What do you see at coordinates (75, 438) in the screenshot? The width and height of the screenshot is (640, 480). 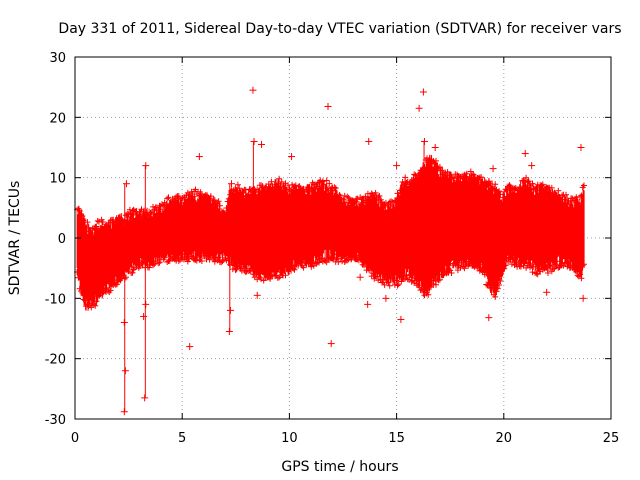 I see `x-tick-label: 0` at bounding box center [75, 438].